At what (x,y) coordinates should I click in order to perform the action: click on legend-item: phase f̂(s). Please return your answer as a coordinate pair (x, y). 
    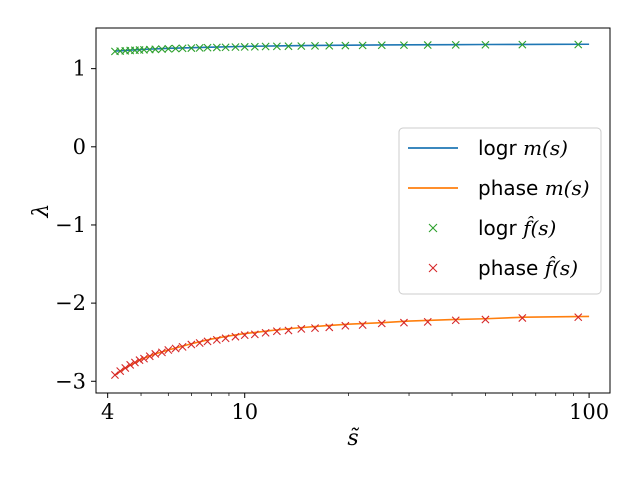
    Looking at the image, I should click on (503, 268).